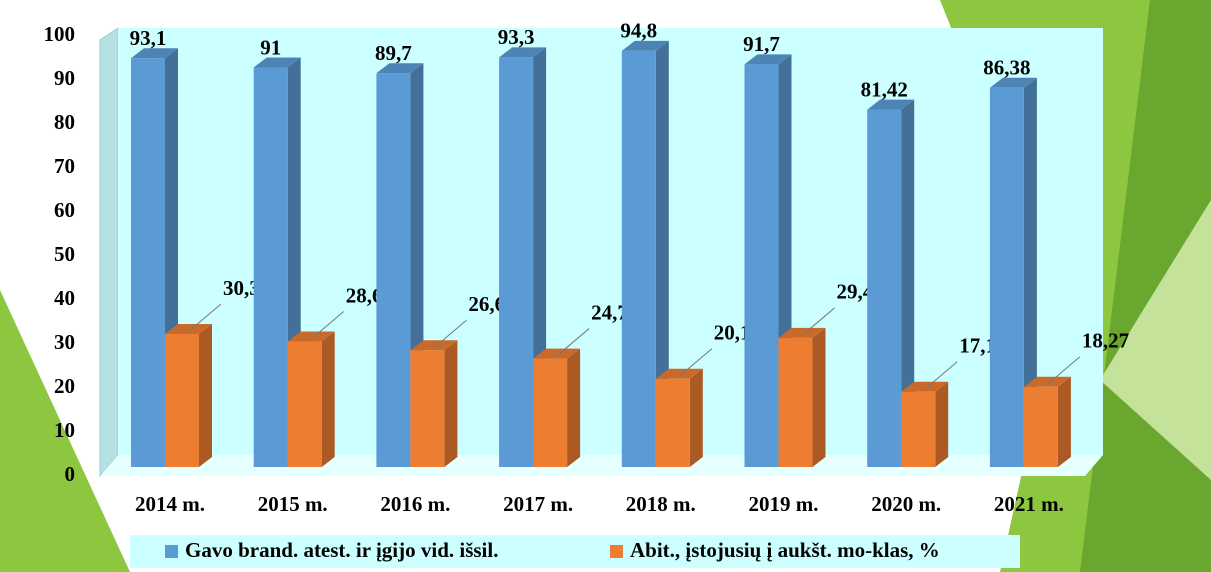 The height and width of the screenshot is (572, 1211). Describe the element at coordinates (538, 504) in the screenshot. I see `x-tick-label: 2017 m.` at that location.